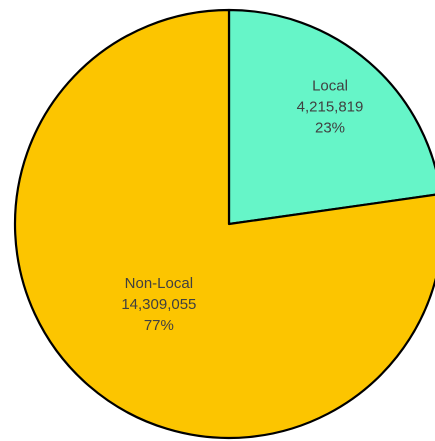 The height and width of the screenshot is (441, 435). Describe the element at coordinates (330, 128) in the screenshot. I see `slice-label-percent: 23%` at that location.